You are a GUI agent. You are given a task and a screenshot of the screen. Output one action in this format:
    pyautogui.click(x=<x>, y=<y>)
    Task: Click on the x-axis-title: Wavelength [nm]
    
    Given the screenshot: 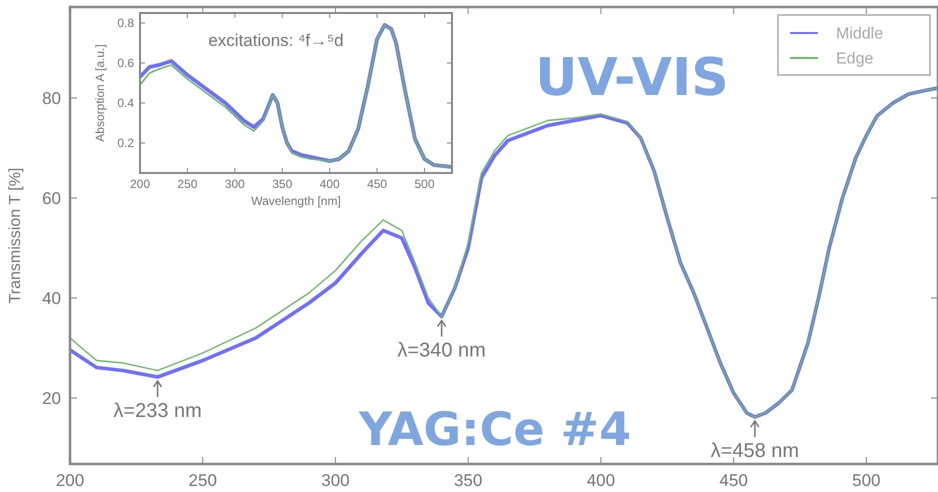 What is the action you would take?
    pyautogui.click(x=296, y=201)
    